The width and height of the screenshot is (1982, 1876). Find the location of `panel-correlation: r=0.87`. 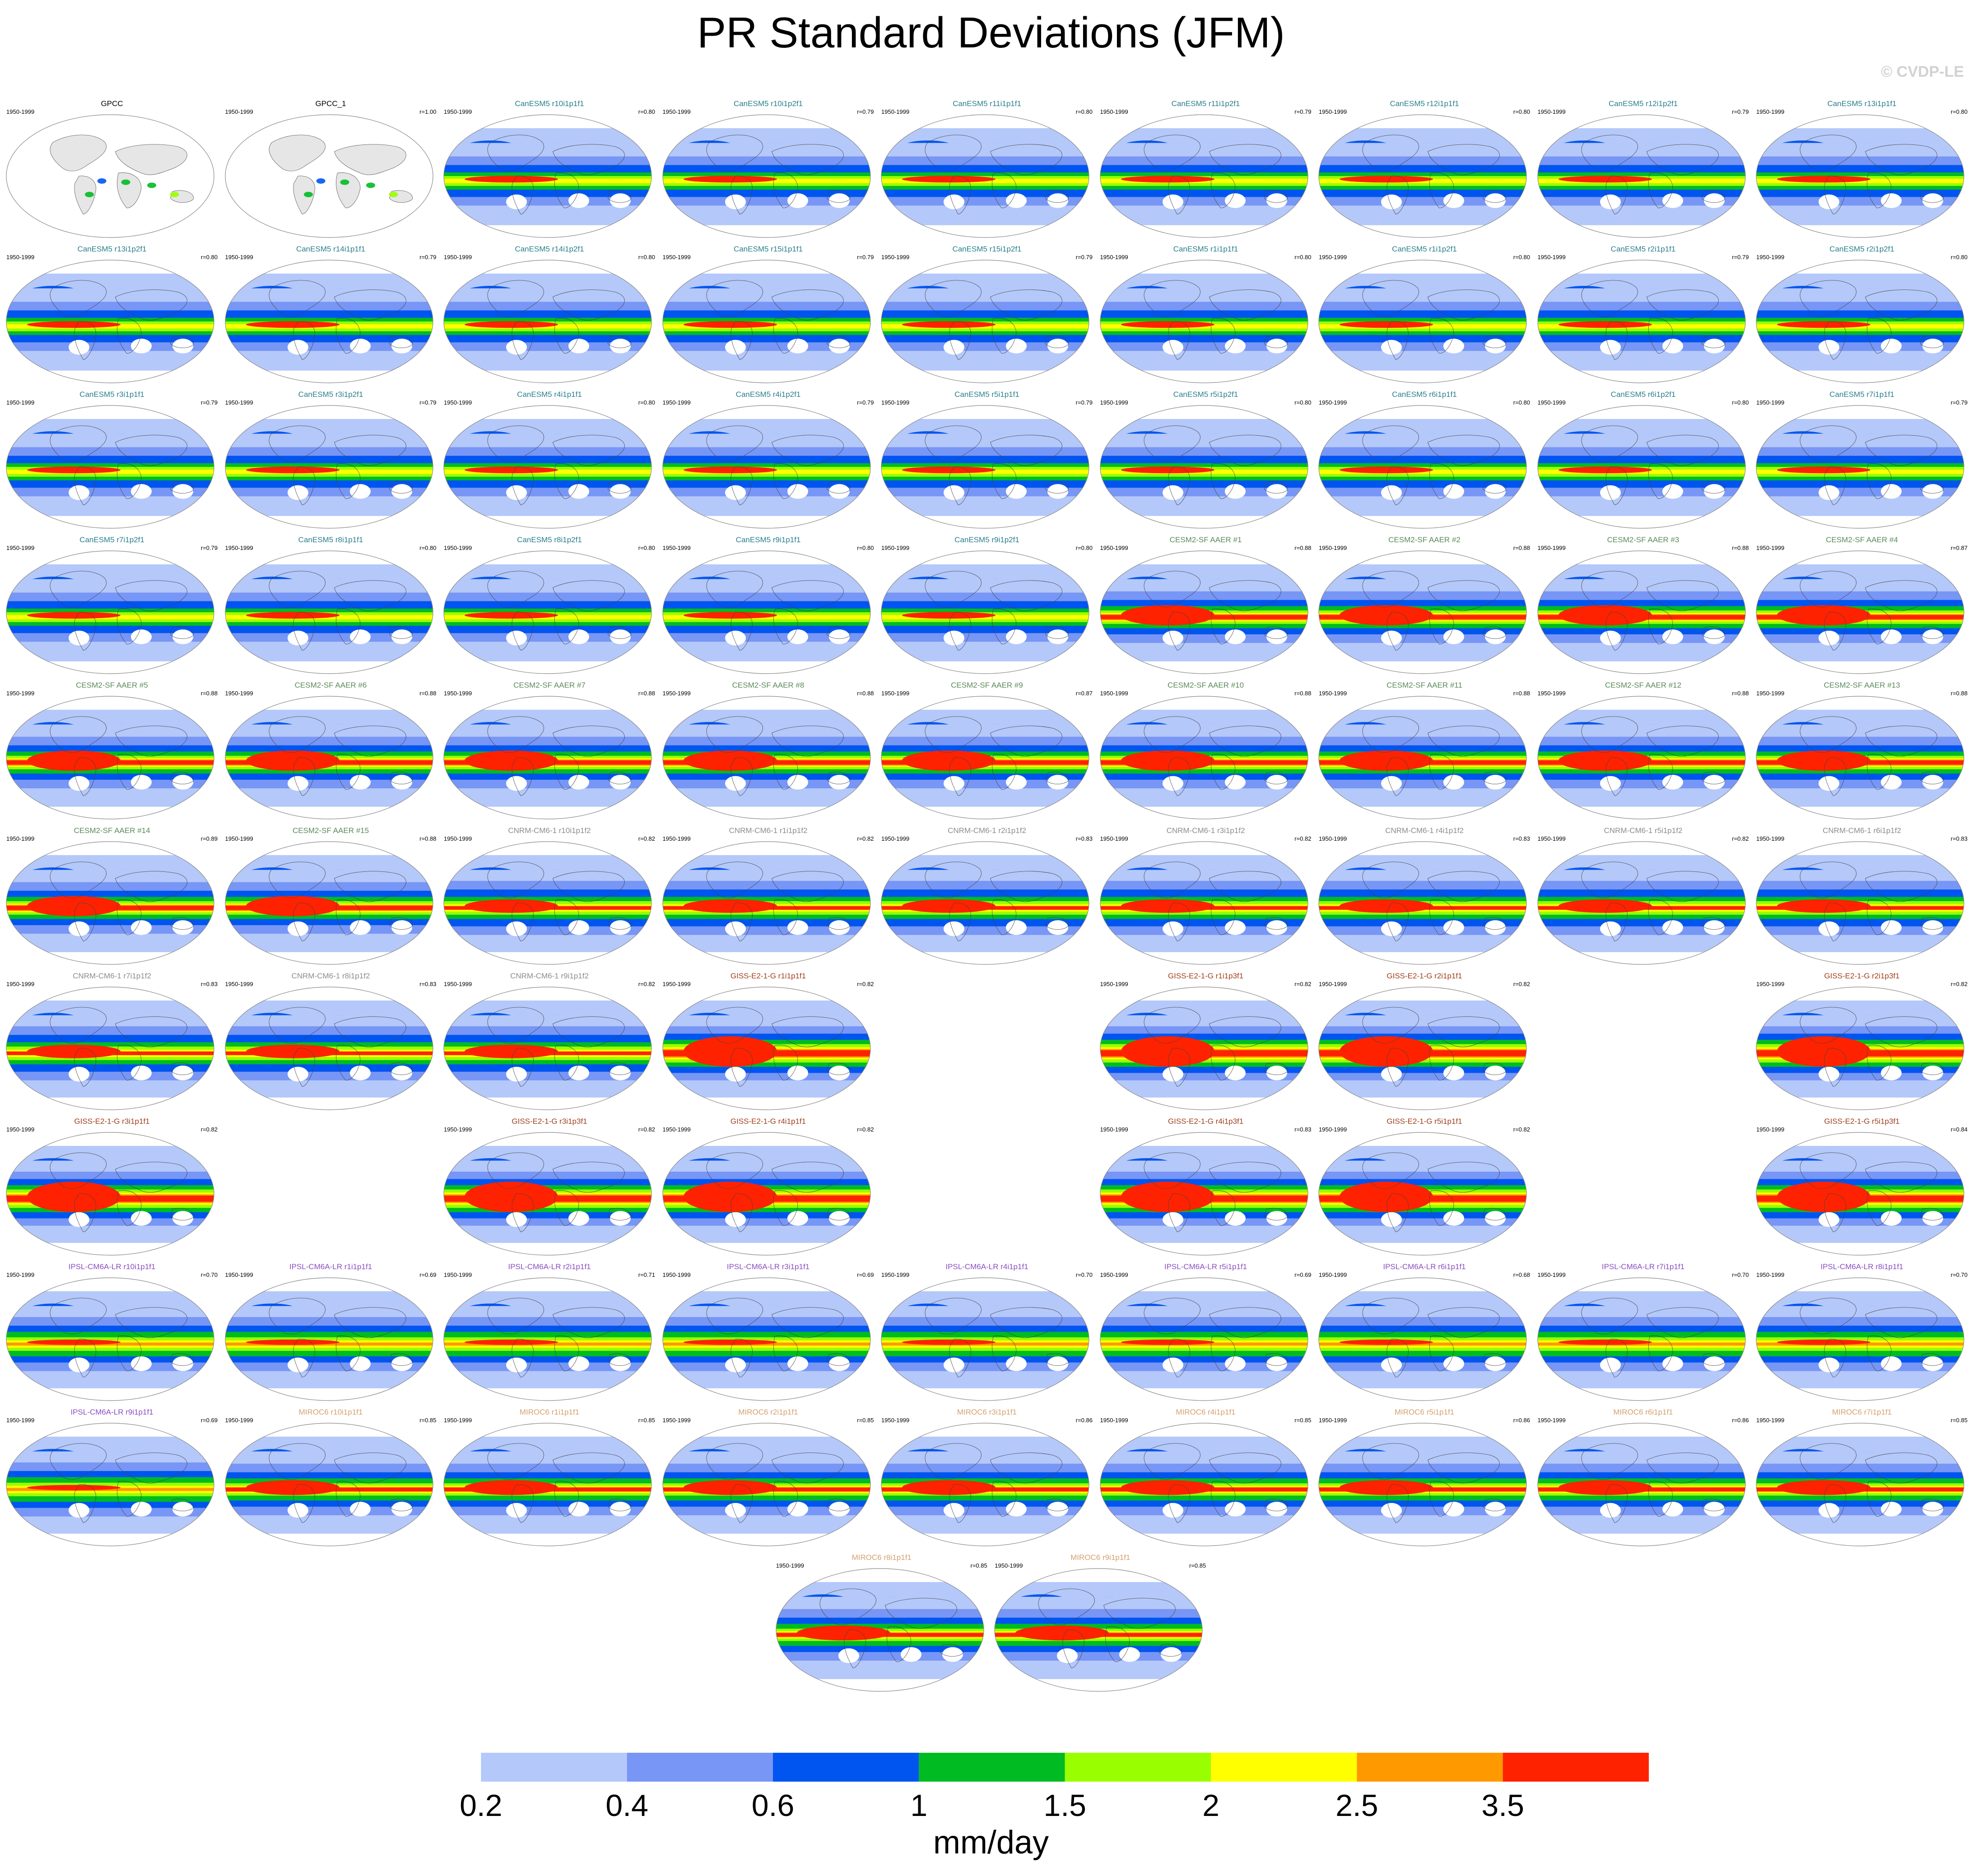

panel-correlation: r=0.87 is located at coordinates (1084, 693).